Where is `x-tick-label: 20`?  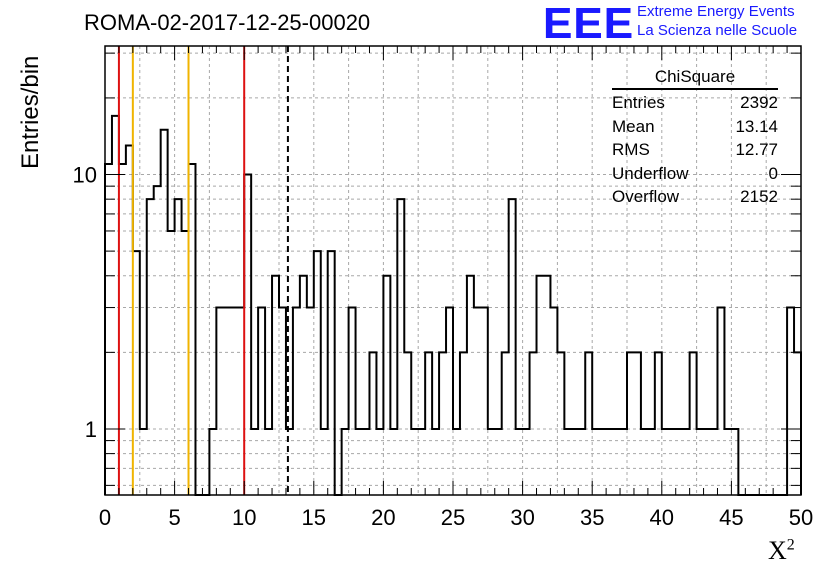
x-tick-label: 20 is located at coordinates (383, 517).